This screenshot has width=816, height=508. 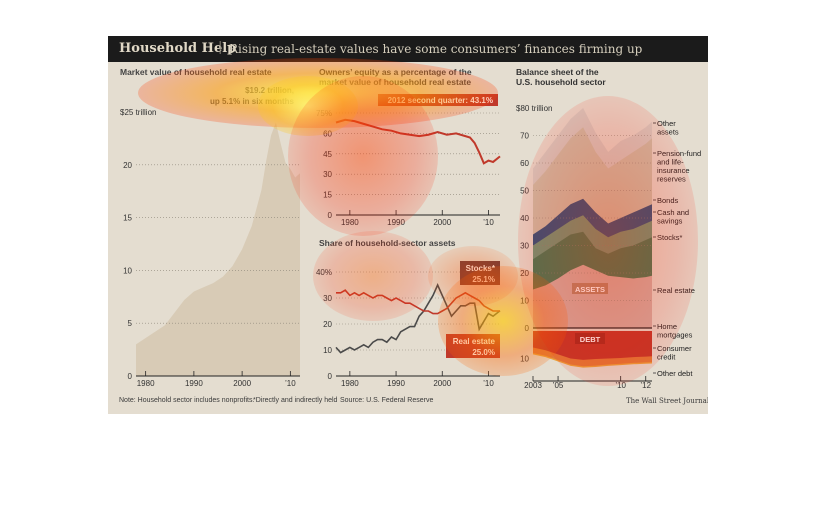 I want to click on area-series, so click(x=218, y=249).